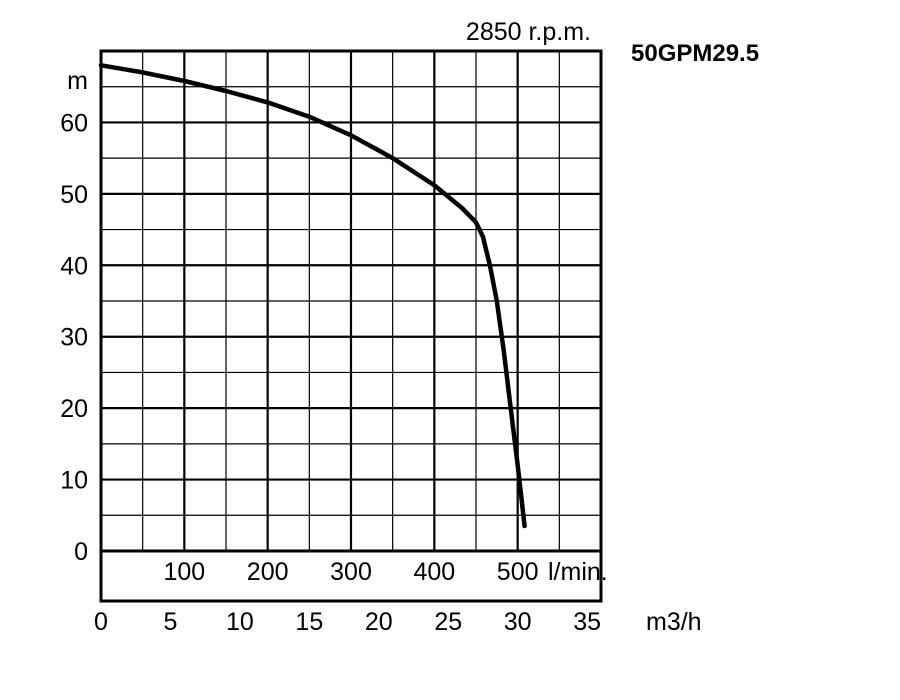  Describe the element at coordinates (674, 622) in the screenshot. I see `x-axis-unit-label: m3/h` at that location.